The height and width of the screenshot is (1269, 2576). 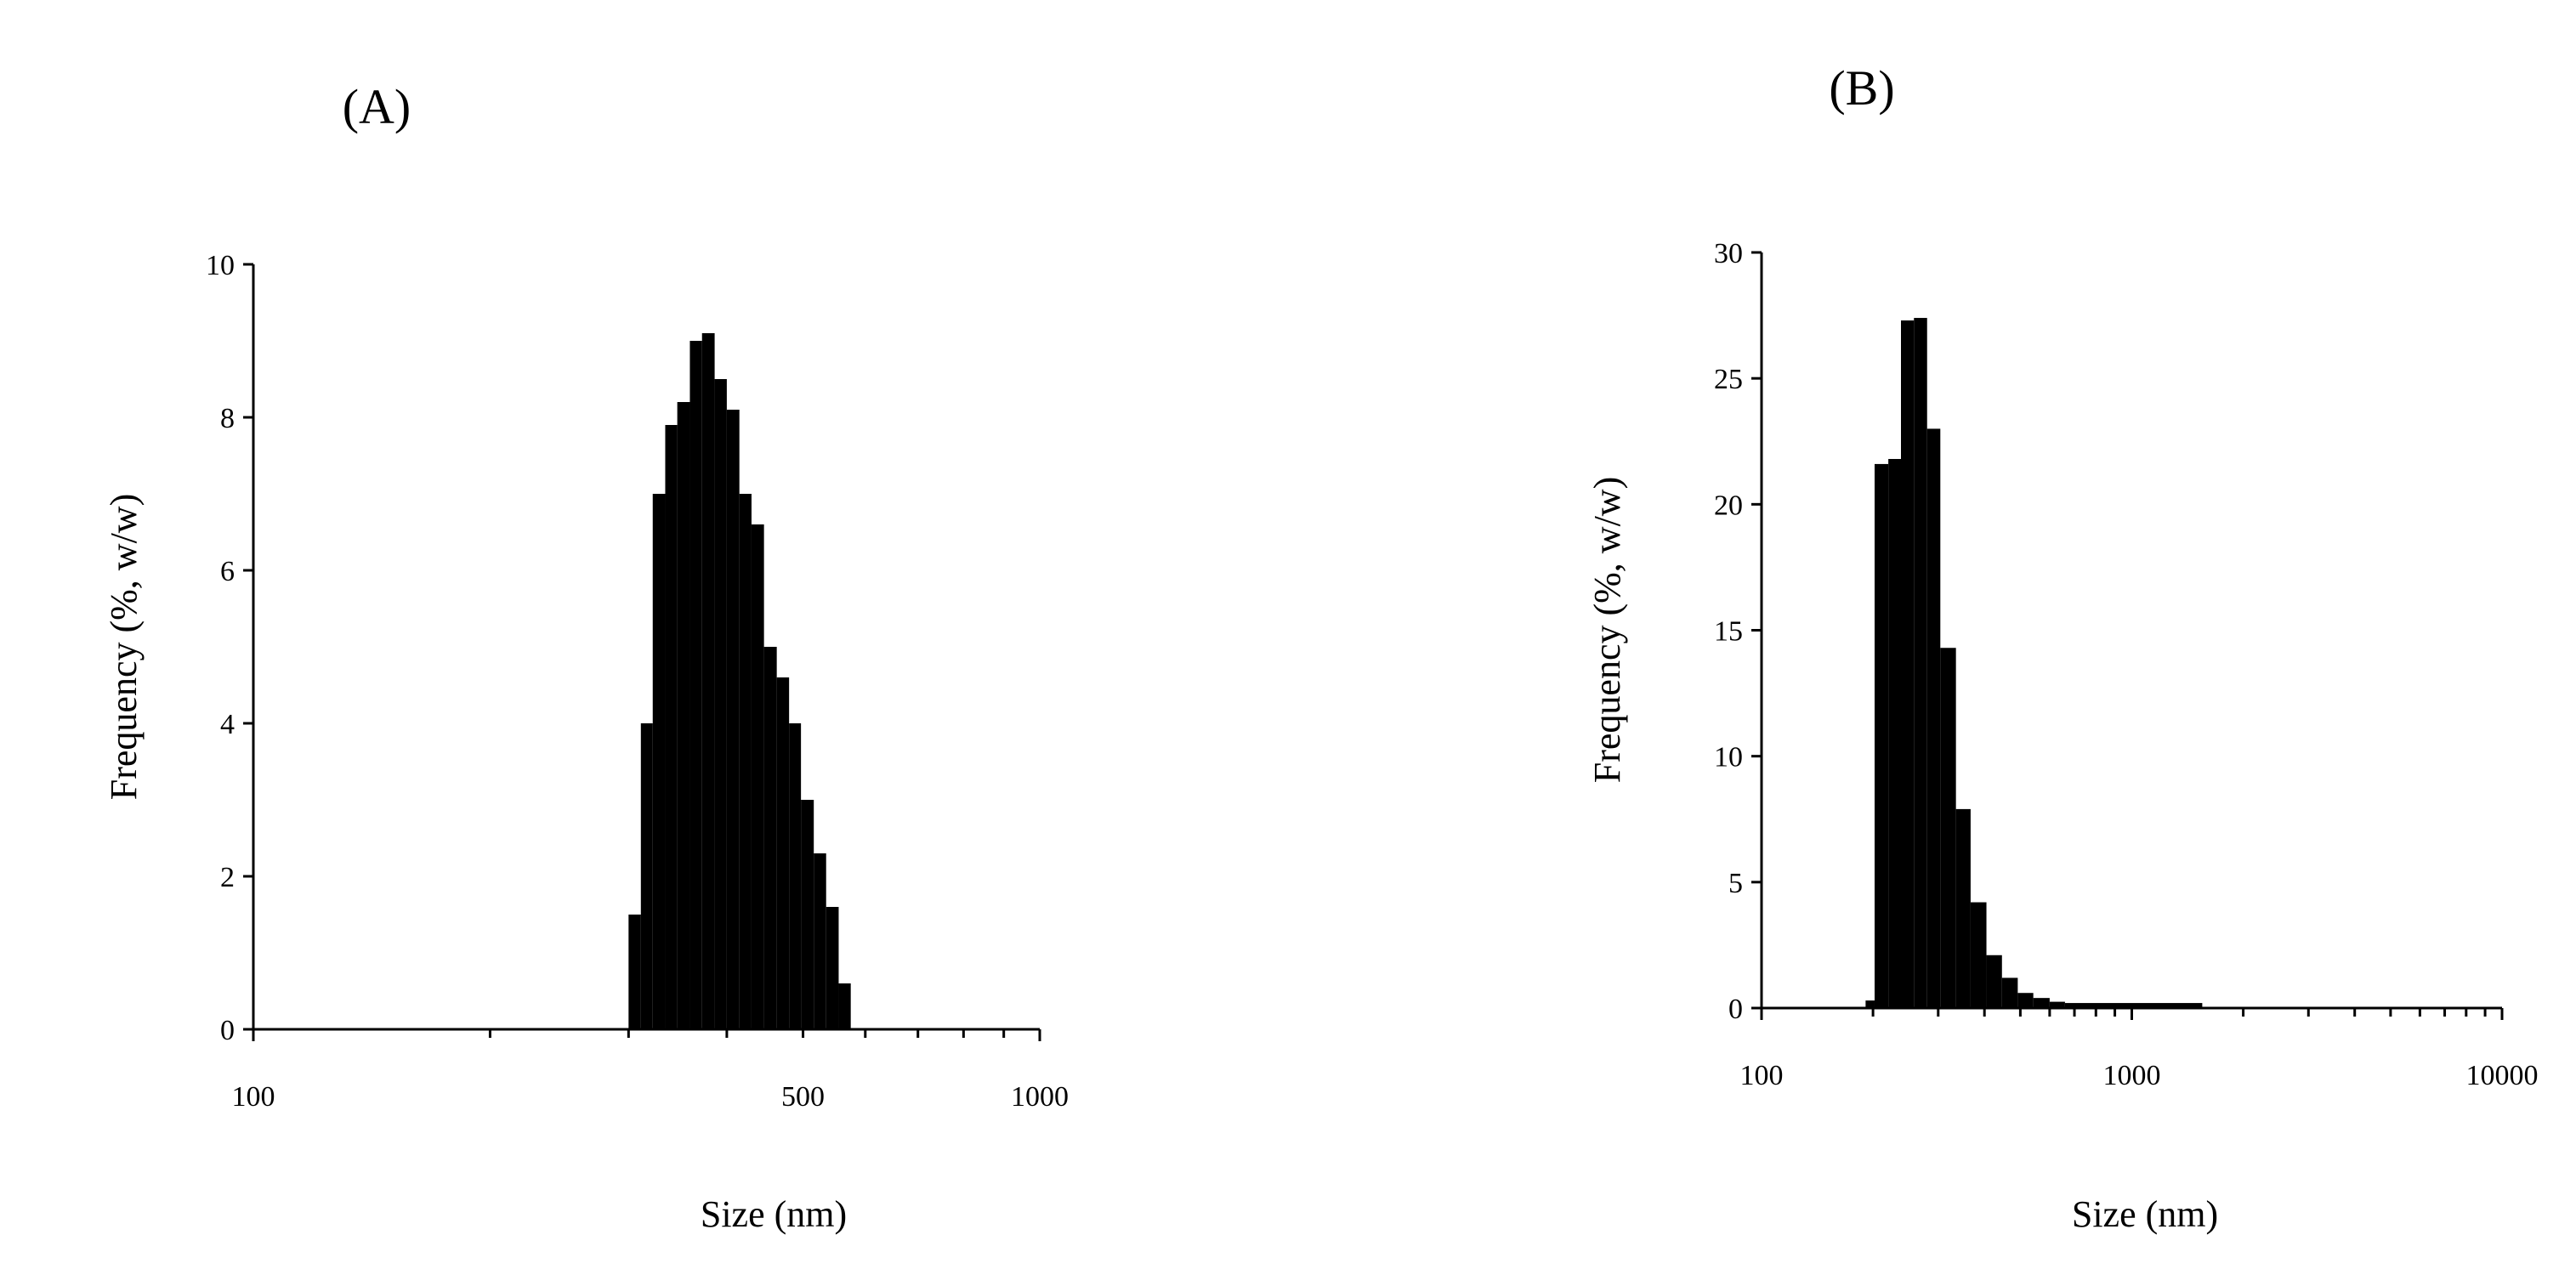 What do you see at coordinates (228, 418) in the screenshot?
I see `panel-a-y-tick-label: 8` at bounding box center [228, 418].